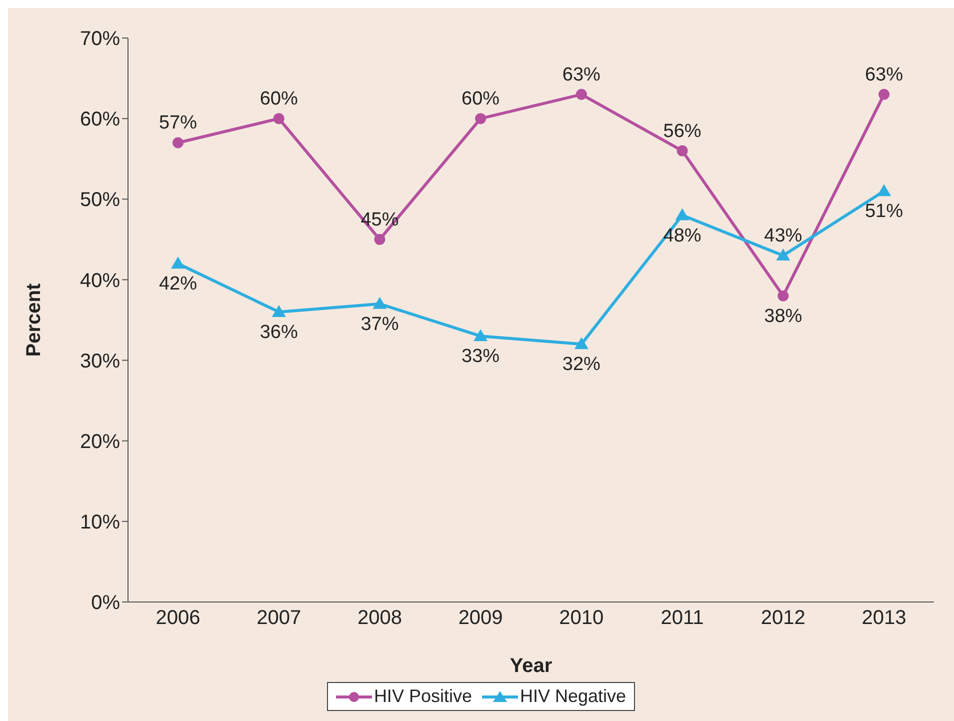 This screenshot has width=954, height=721. I want to click on data-label: 33%, so click(481, 357).